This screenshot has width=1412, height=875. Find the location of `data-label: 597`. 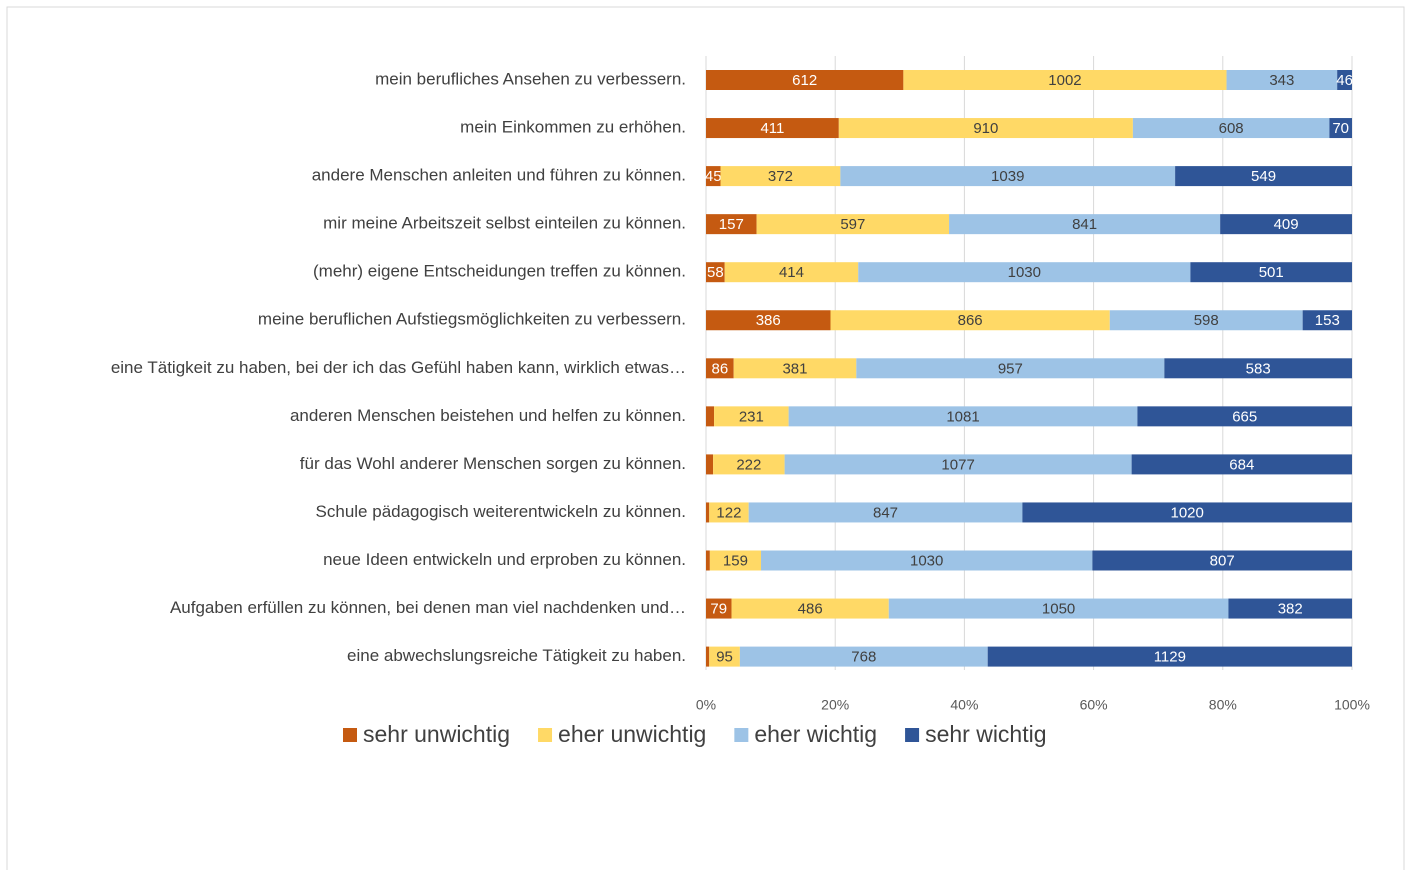

data-label: 597 is located at coordinates (852, 224).